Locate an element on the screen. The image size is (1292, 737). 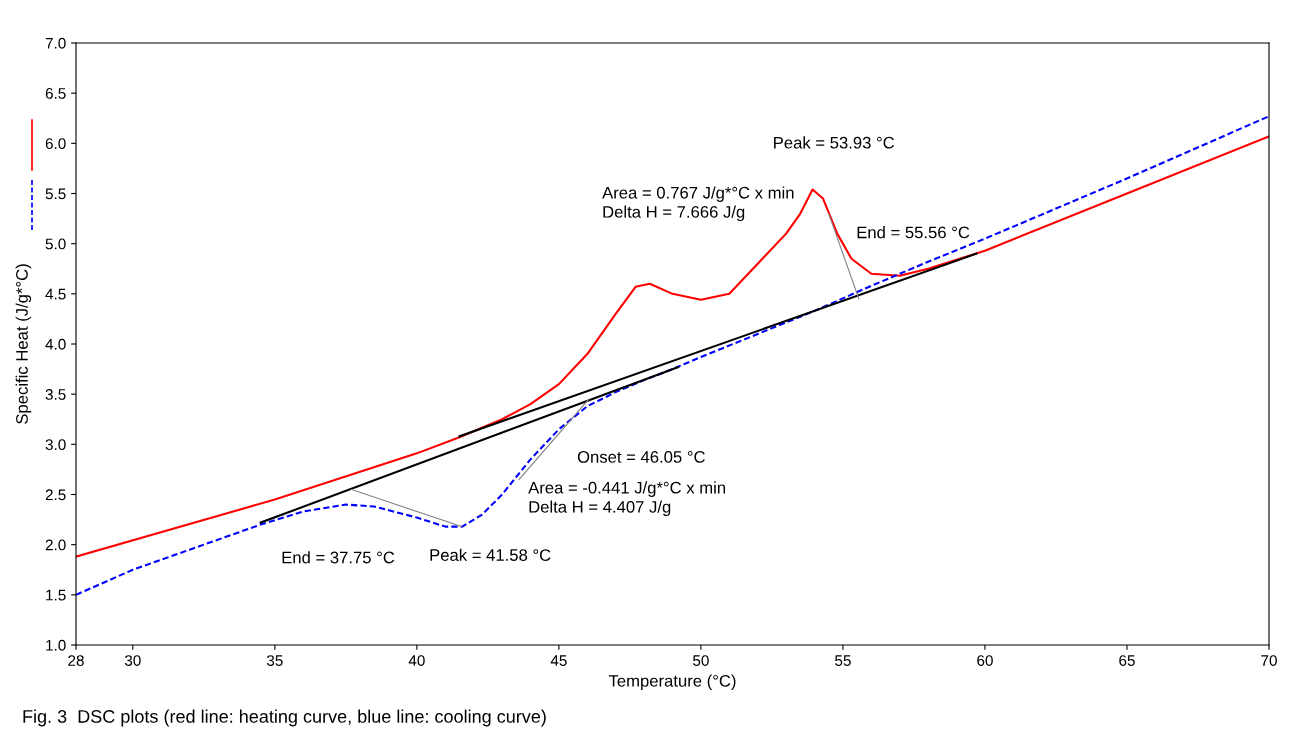
y-tick-label: 2.5 is located at coordinates (55, 495).